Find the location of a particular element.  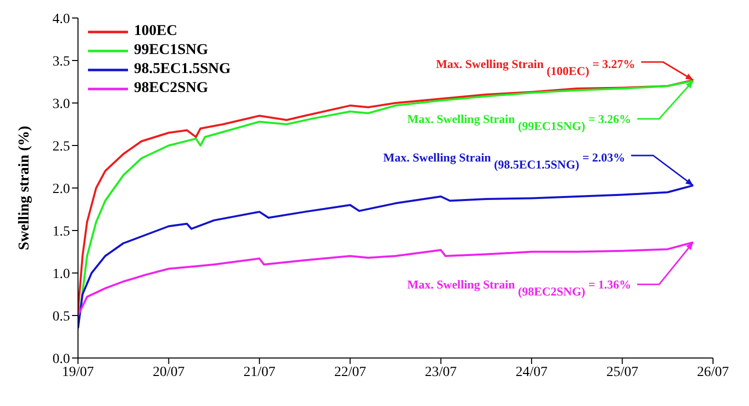

y-tick-label: 1.5 is located at coordinates (61, 232).